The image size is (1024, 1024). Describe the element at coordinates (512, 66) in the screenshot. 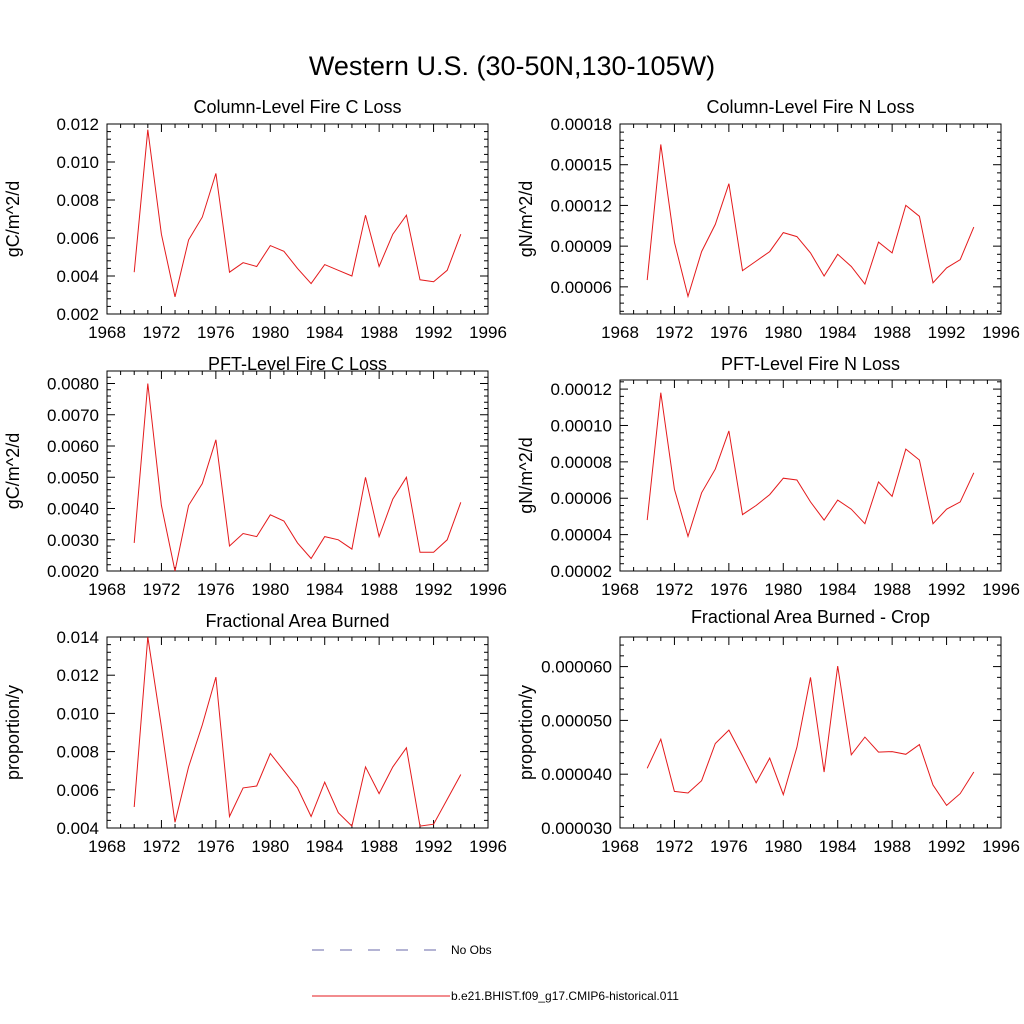

I see `figure-title: Western U.S. (30-50N,130-105W)` at that location.